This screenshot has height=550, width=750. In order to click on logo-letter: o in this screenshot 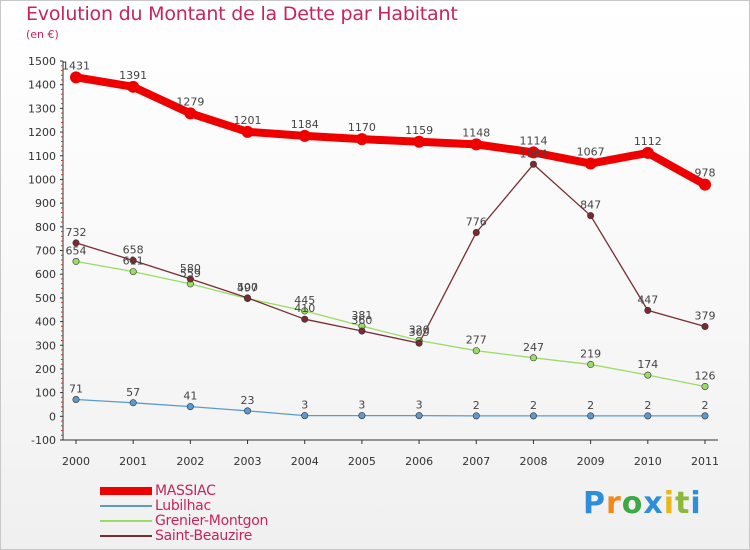, I will do `click(632, 503)`.